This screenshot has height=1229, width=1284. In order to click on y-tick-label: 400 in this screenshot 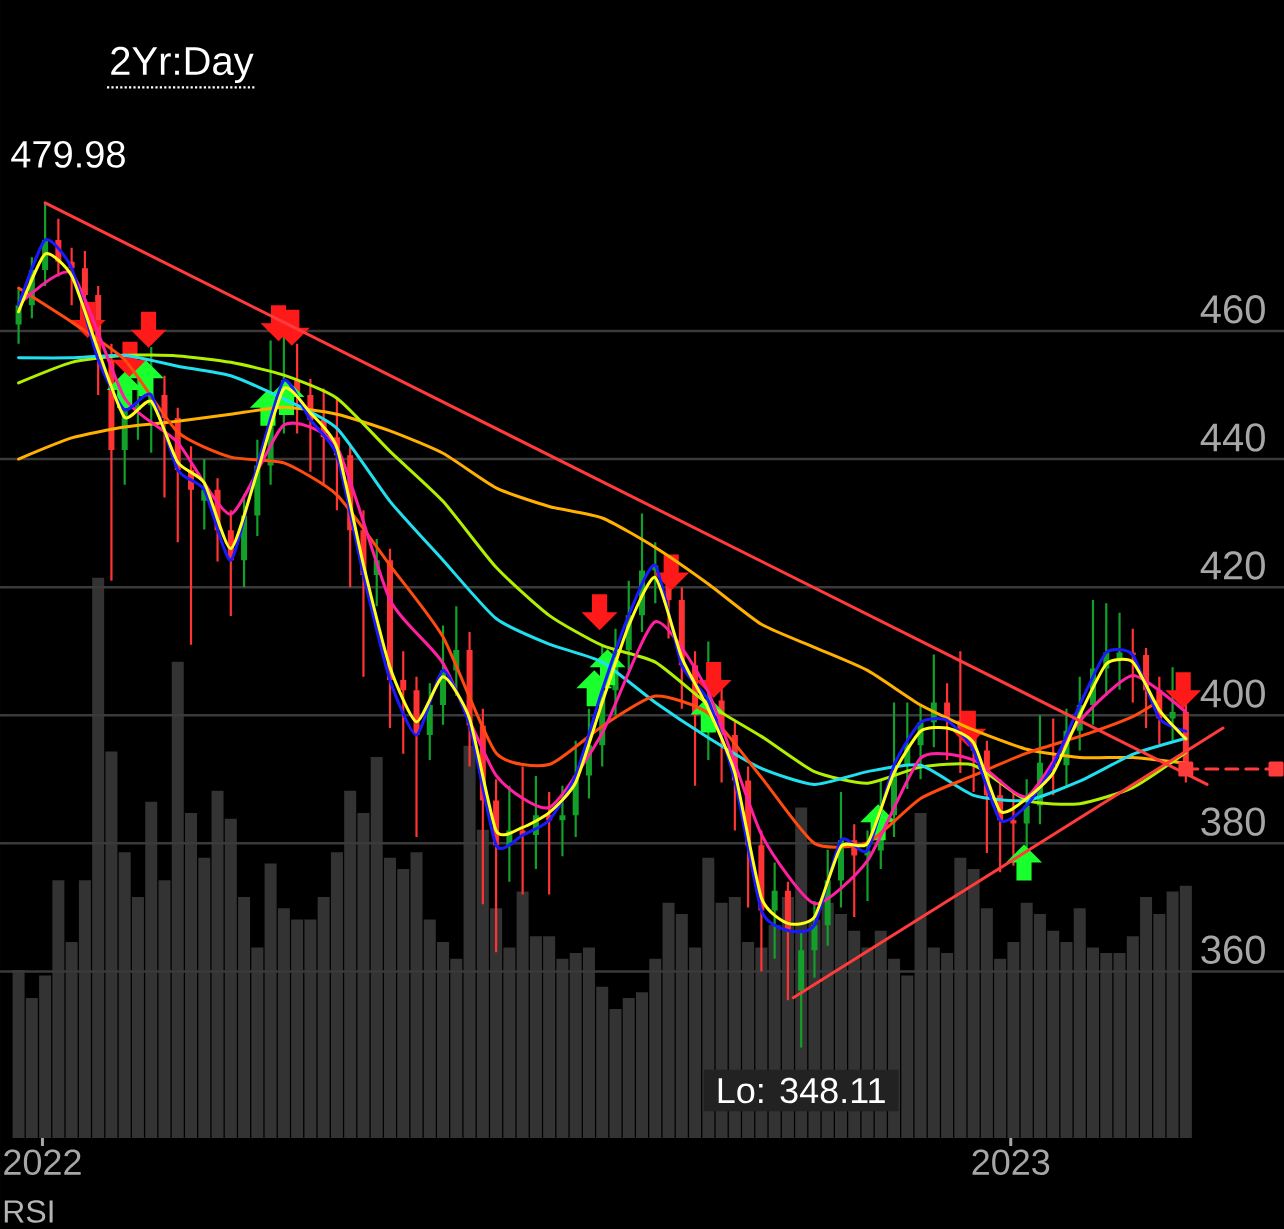, I will do `click(1232, 693)`.